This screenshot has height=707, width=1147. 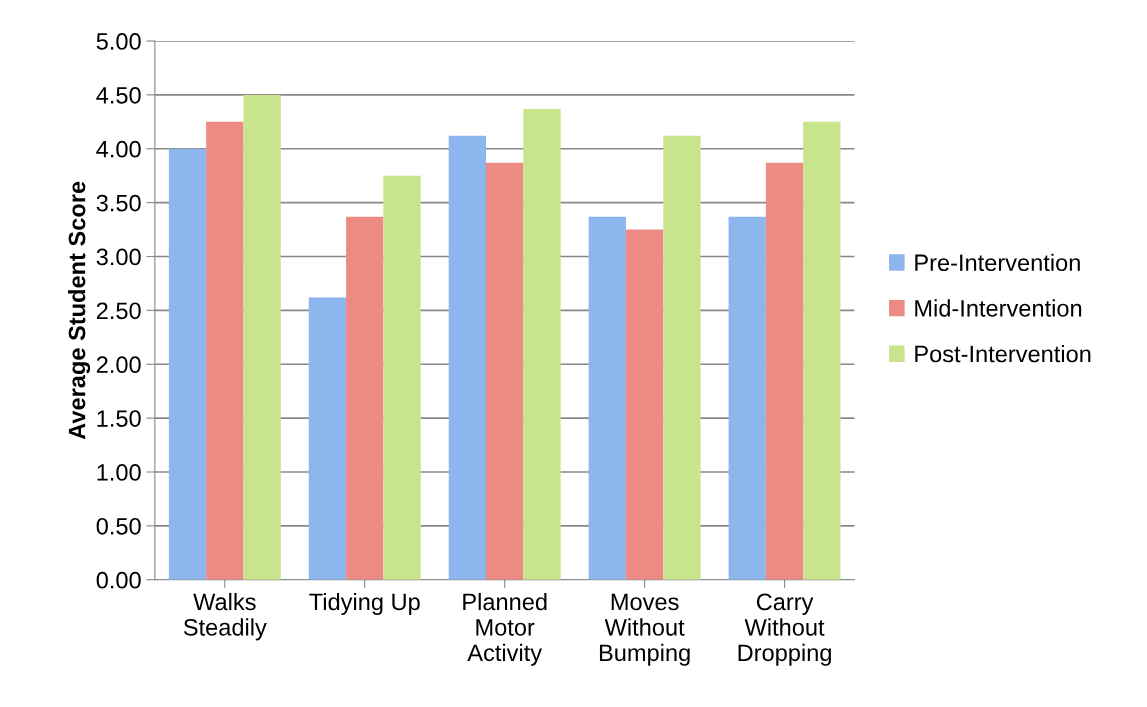 What do you see at coordinates (364, 603) in the screenshot?
I see `x-tick-label: Tidying Up` at bounding box center [364, 603].